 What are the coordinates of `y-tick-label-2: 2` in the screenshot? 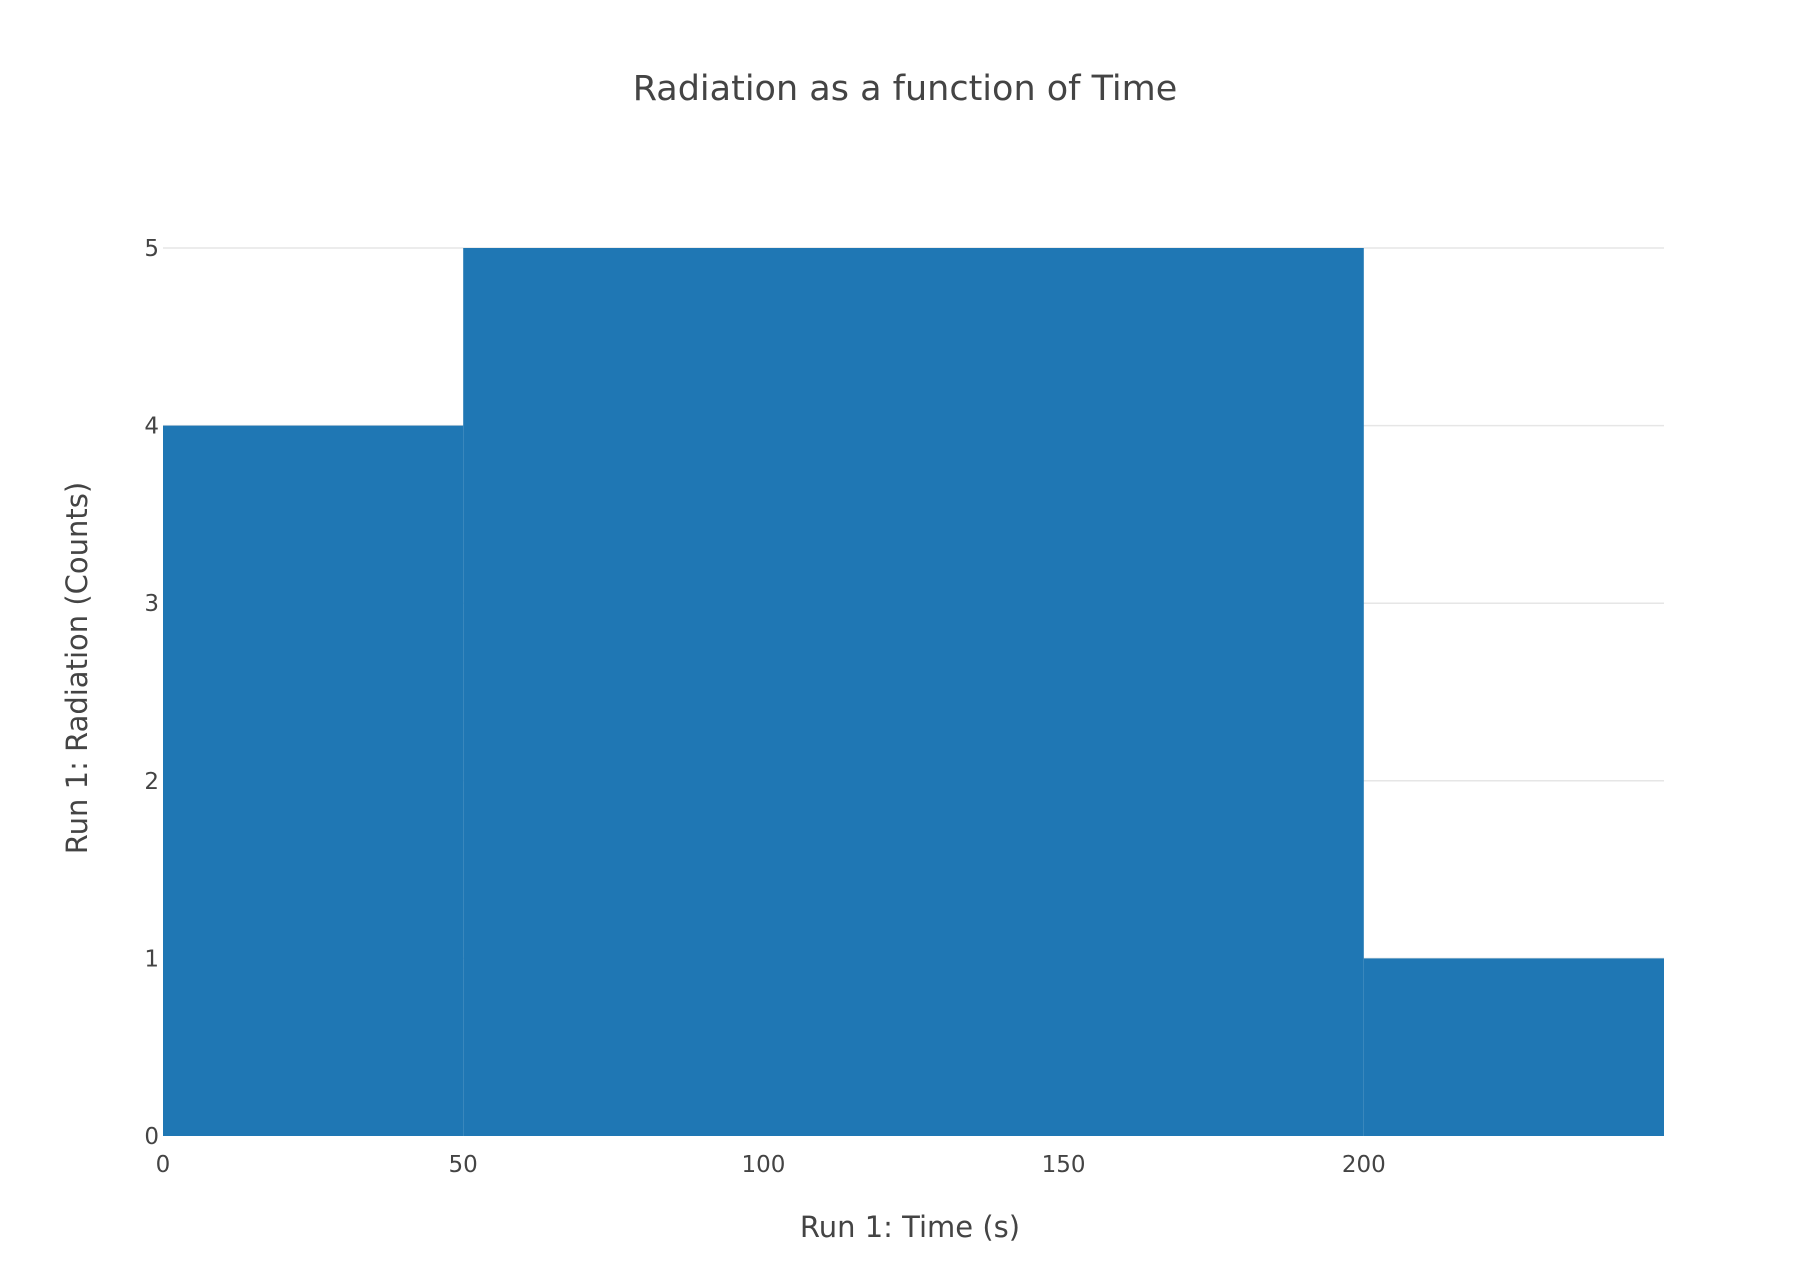 It's located at (151, 782).